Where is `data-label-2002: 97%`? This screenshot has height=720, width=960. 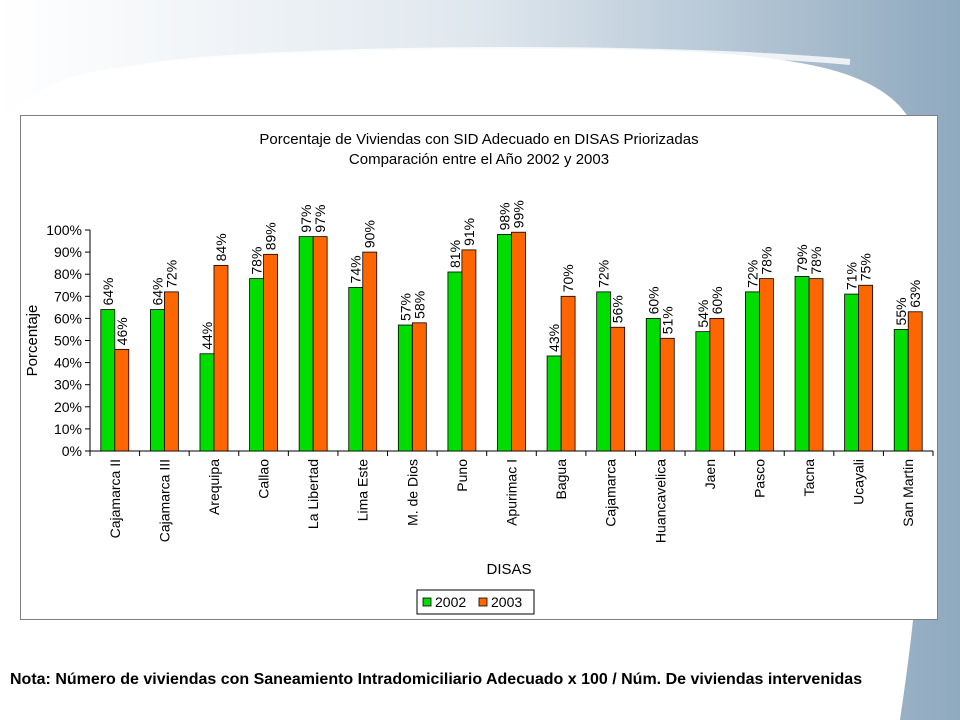
data-label-2002: 97% is located at coordinates (306, 219).